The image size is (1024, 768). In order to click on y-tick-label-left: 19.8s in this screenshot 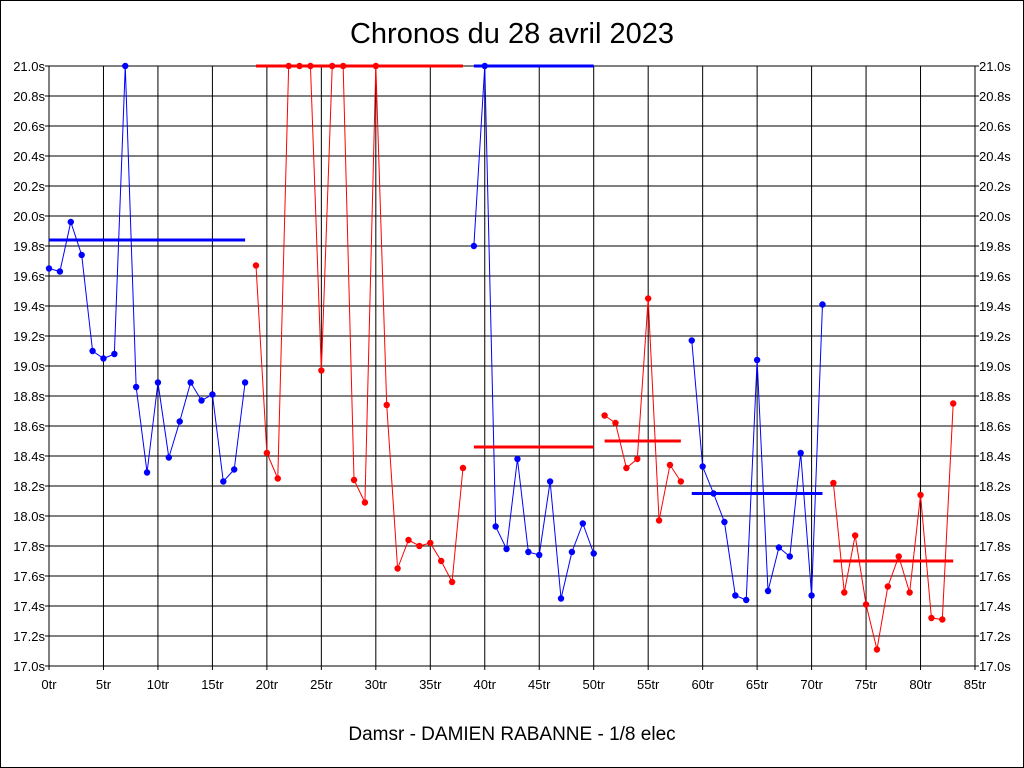, I will do `click(29, 246)`.